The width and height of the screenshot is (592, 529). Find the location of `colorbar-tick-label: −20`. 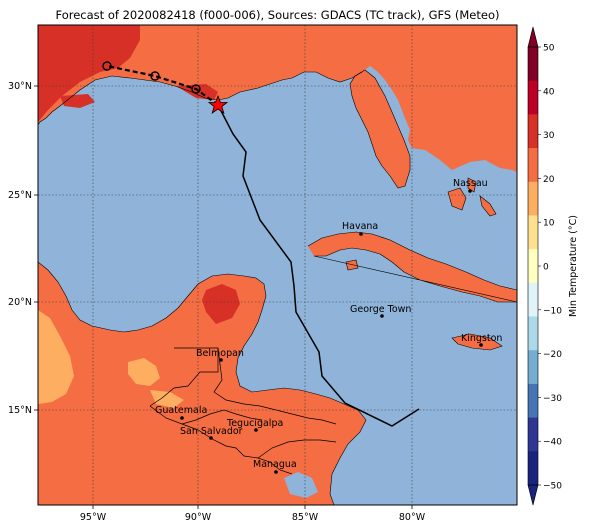

colorbar-tick-label: −20 is located at coordinates (552, 355).